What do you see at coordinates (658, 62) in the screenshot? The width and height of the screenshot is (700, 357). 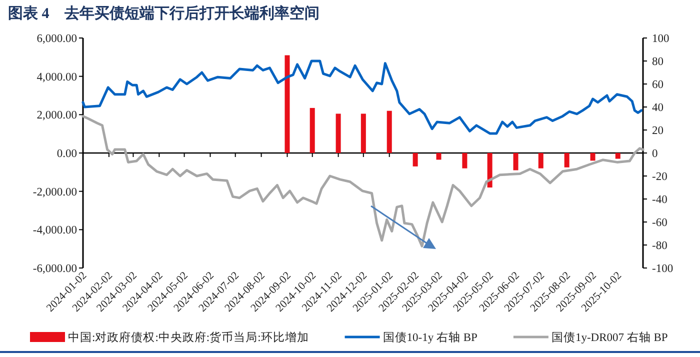 I see `y2-tick-label: 80` at bounding box center [658, 62].